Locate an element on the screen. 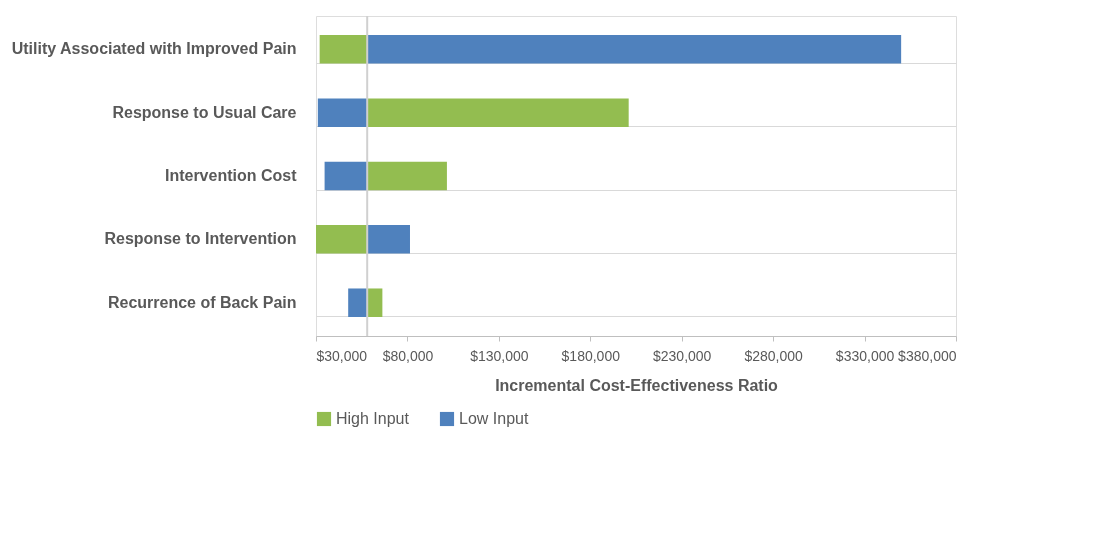 This screenshot has width=1111, height=537. x-tick-label: $330,000 is located at coordinates (865, 355).